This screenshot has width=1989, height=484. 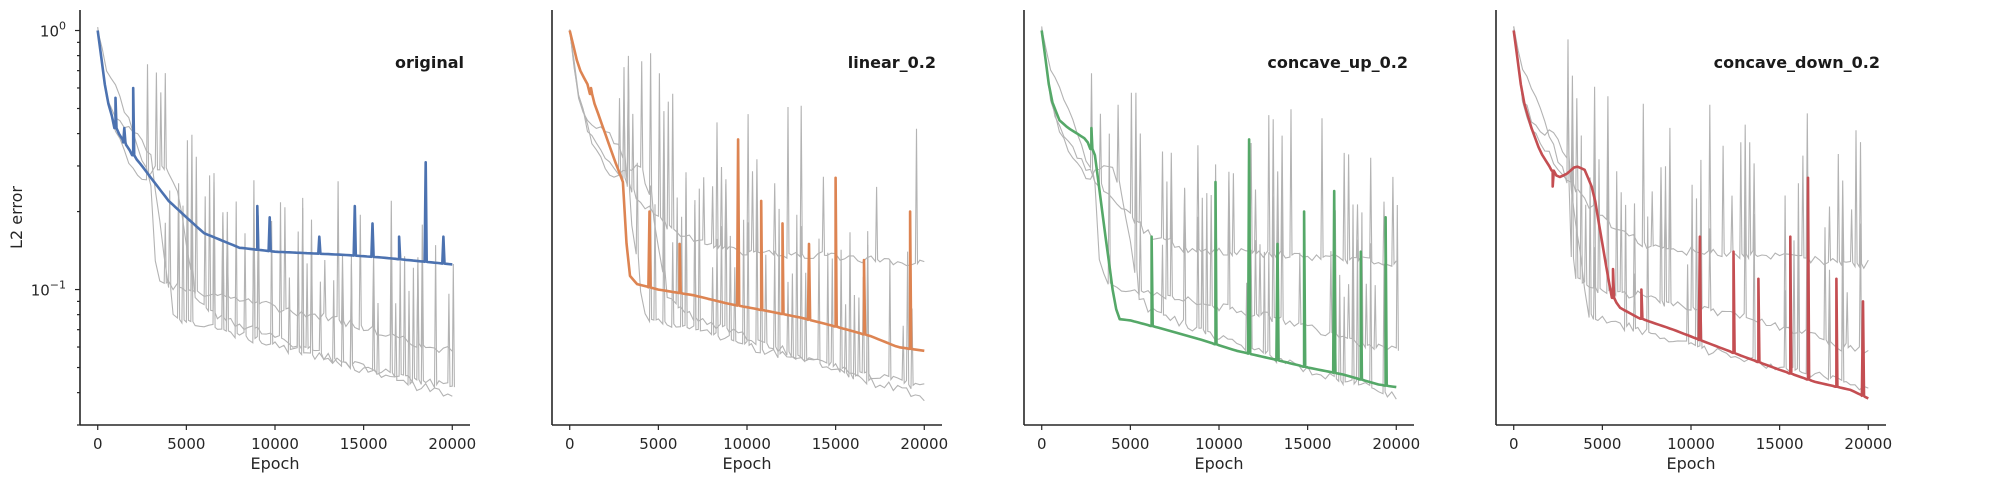 What do you see at coordinates (892, 62) in the screenshot?
I see `panel-title: linear_0.2` at bounding box center [892, 62].